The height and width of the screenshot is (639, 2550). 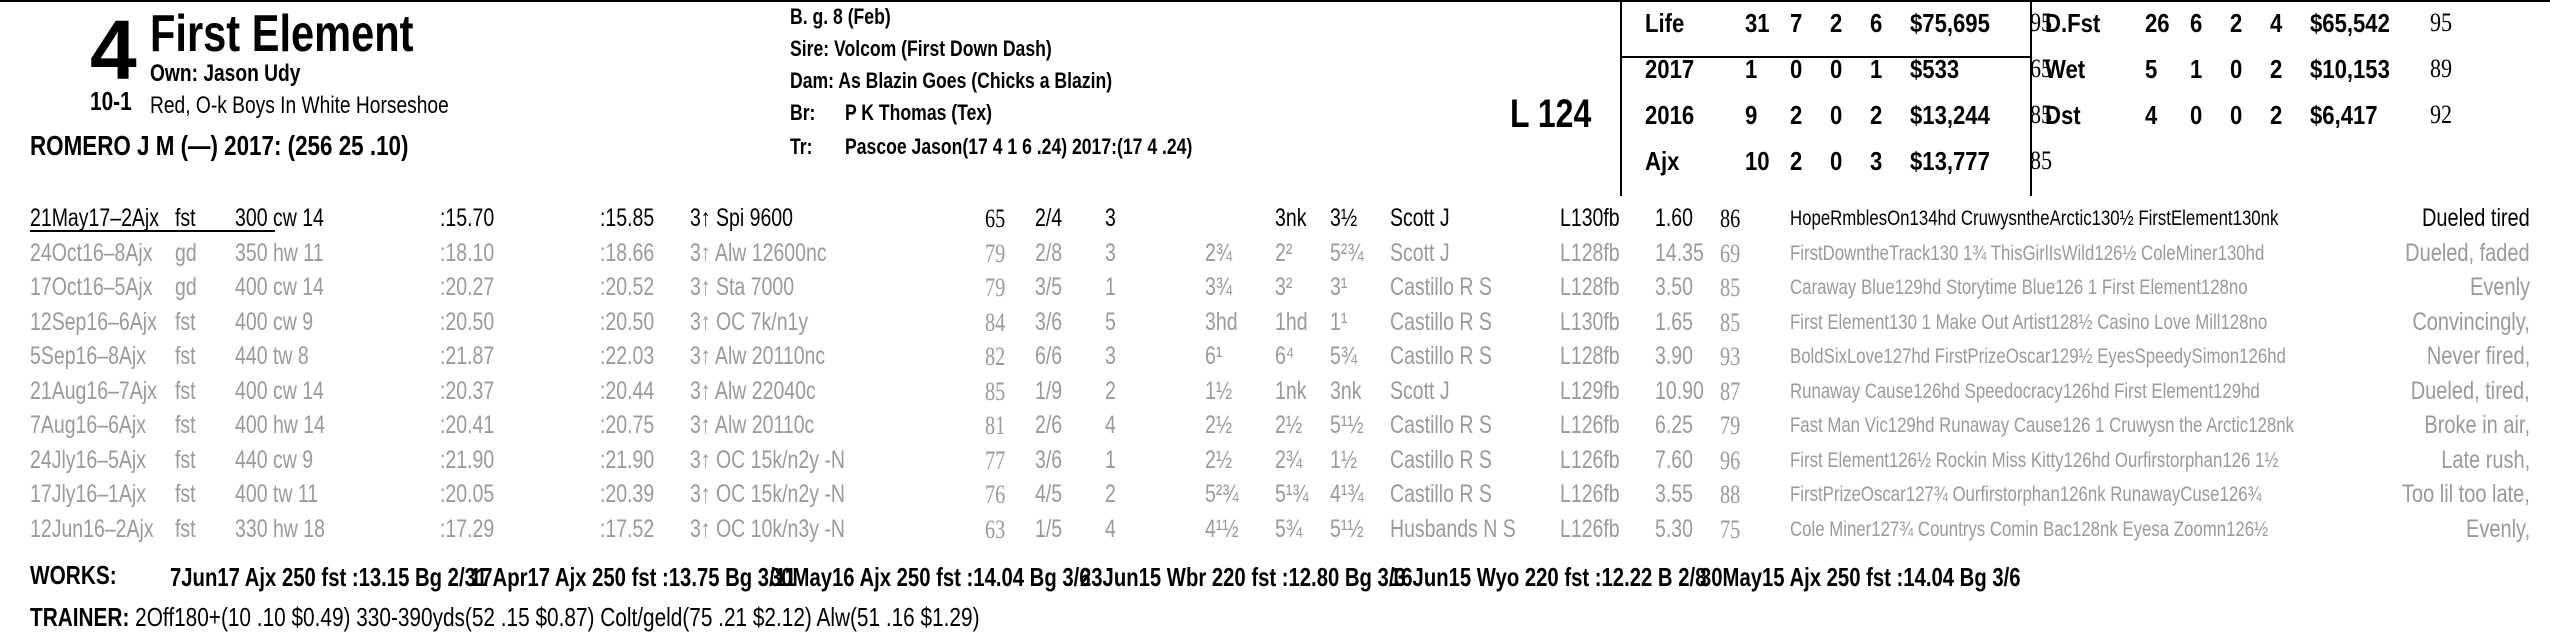 What do you see at coordinates (1730, 356) in the screenshot?
I see `pp-spd: 93` at bounding box center [1730, 356].